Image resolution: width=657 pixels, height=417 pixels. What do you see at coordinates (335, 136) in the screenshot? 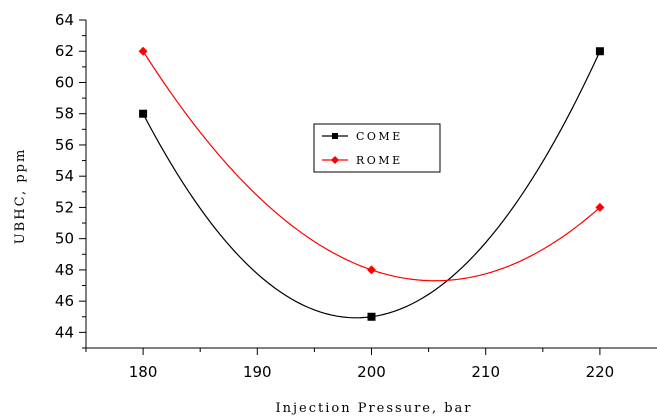
I see `legend-marker-come` at bounding box center [335, 136].